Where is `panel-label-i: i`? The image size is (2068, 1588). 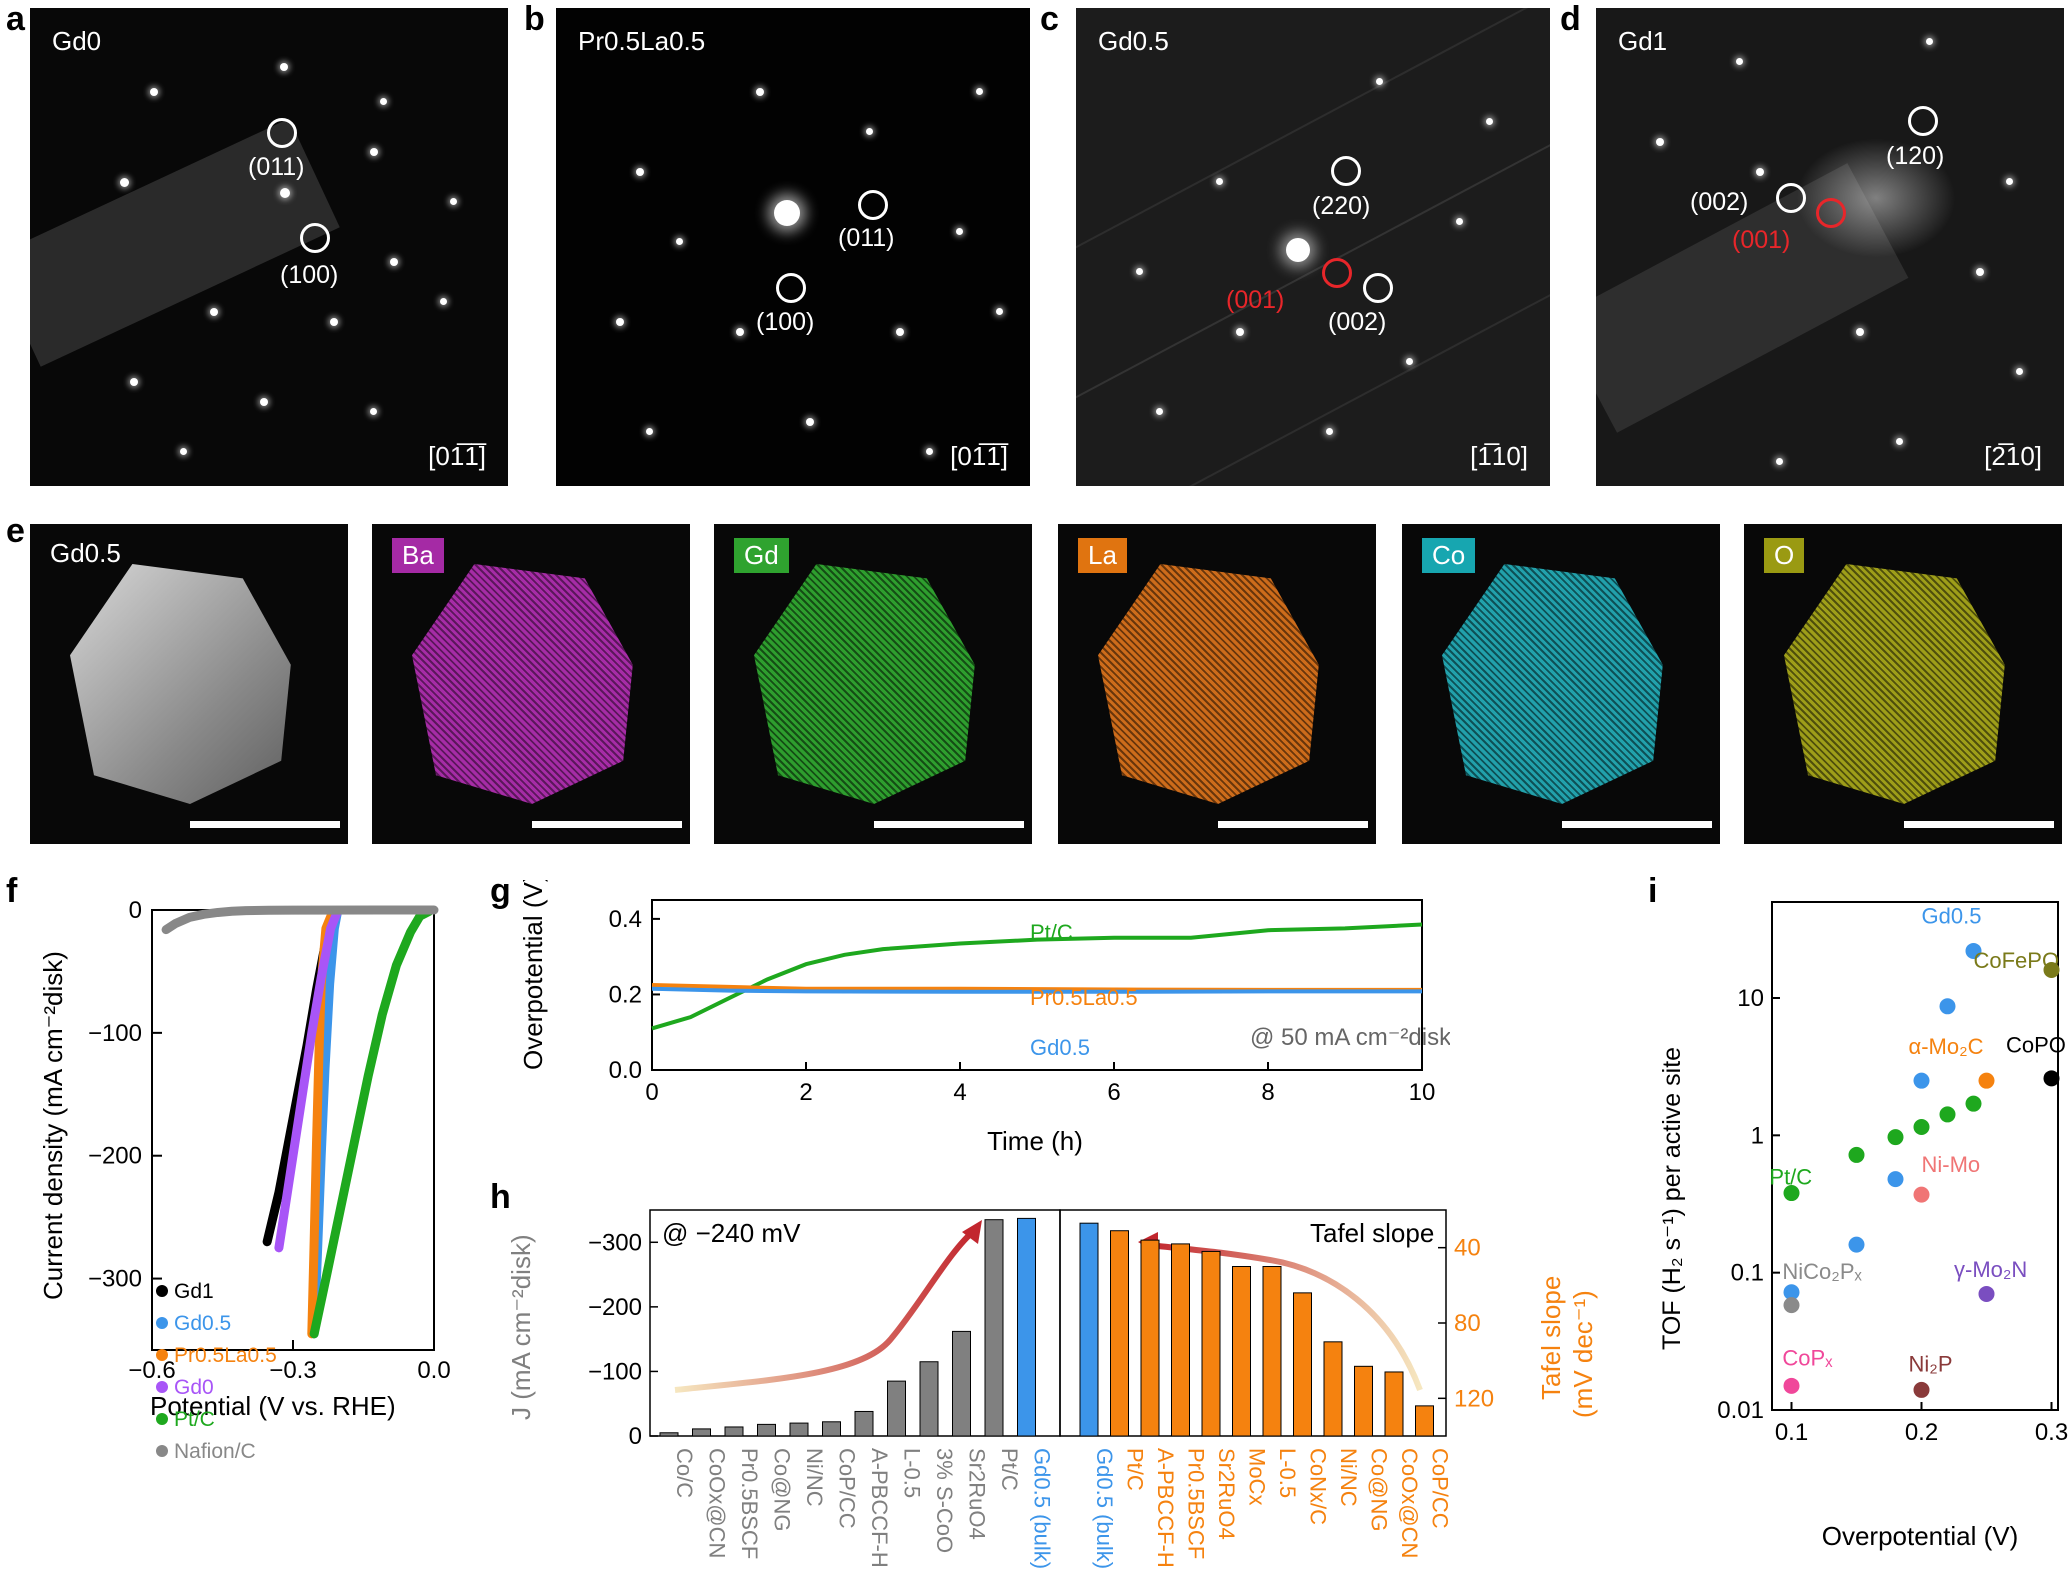
panel-label-i: i is located at coordinates (1653, 891).